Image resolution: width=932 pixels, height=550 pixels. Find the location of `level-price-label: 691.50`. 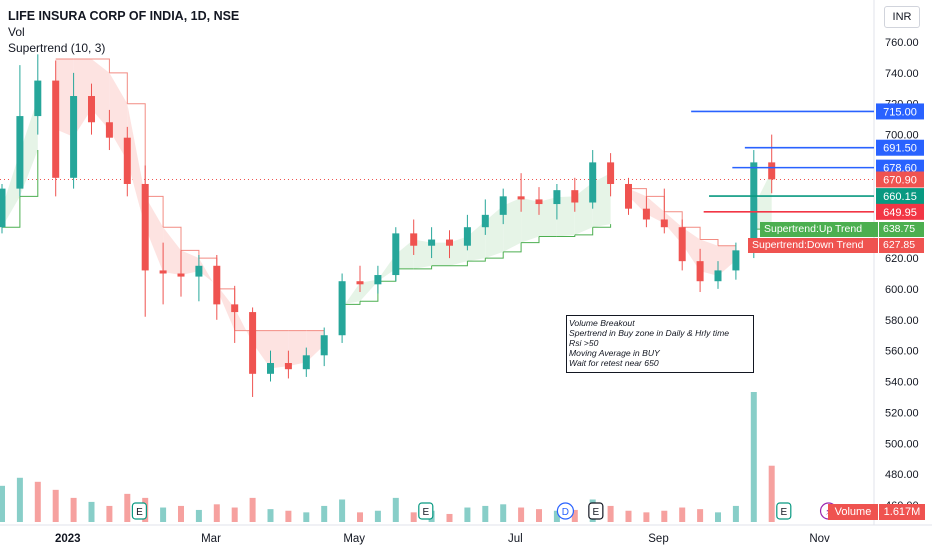

level-price-label: 691.50 is located at coordinates (900, 149).